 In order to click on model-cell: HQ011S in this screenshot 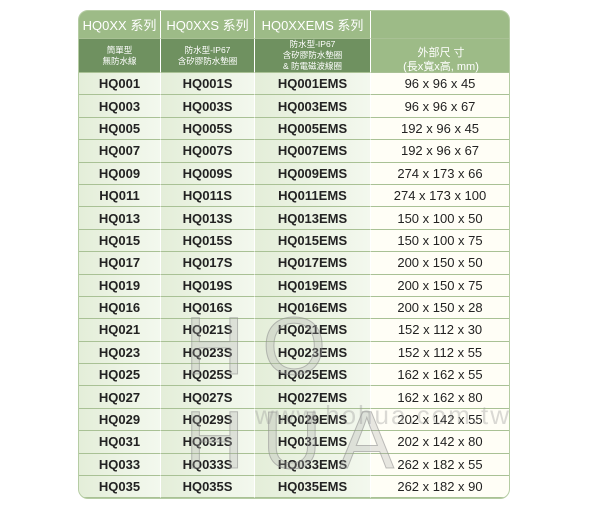, I will do `click(208, 196)`.